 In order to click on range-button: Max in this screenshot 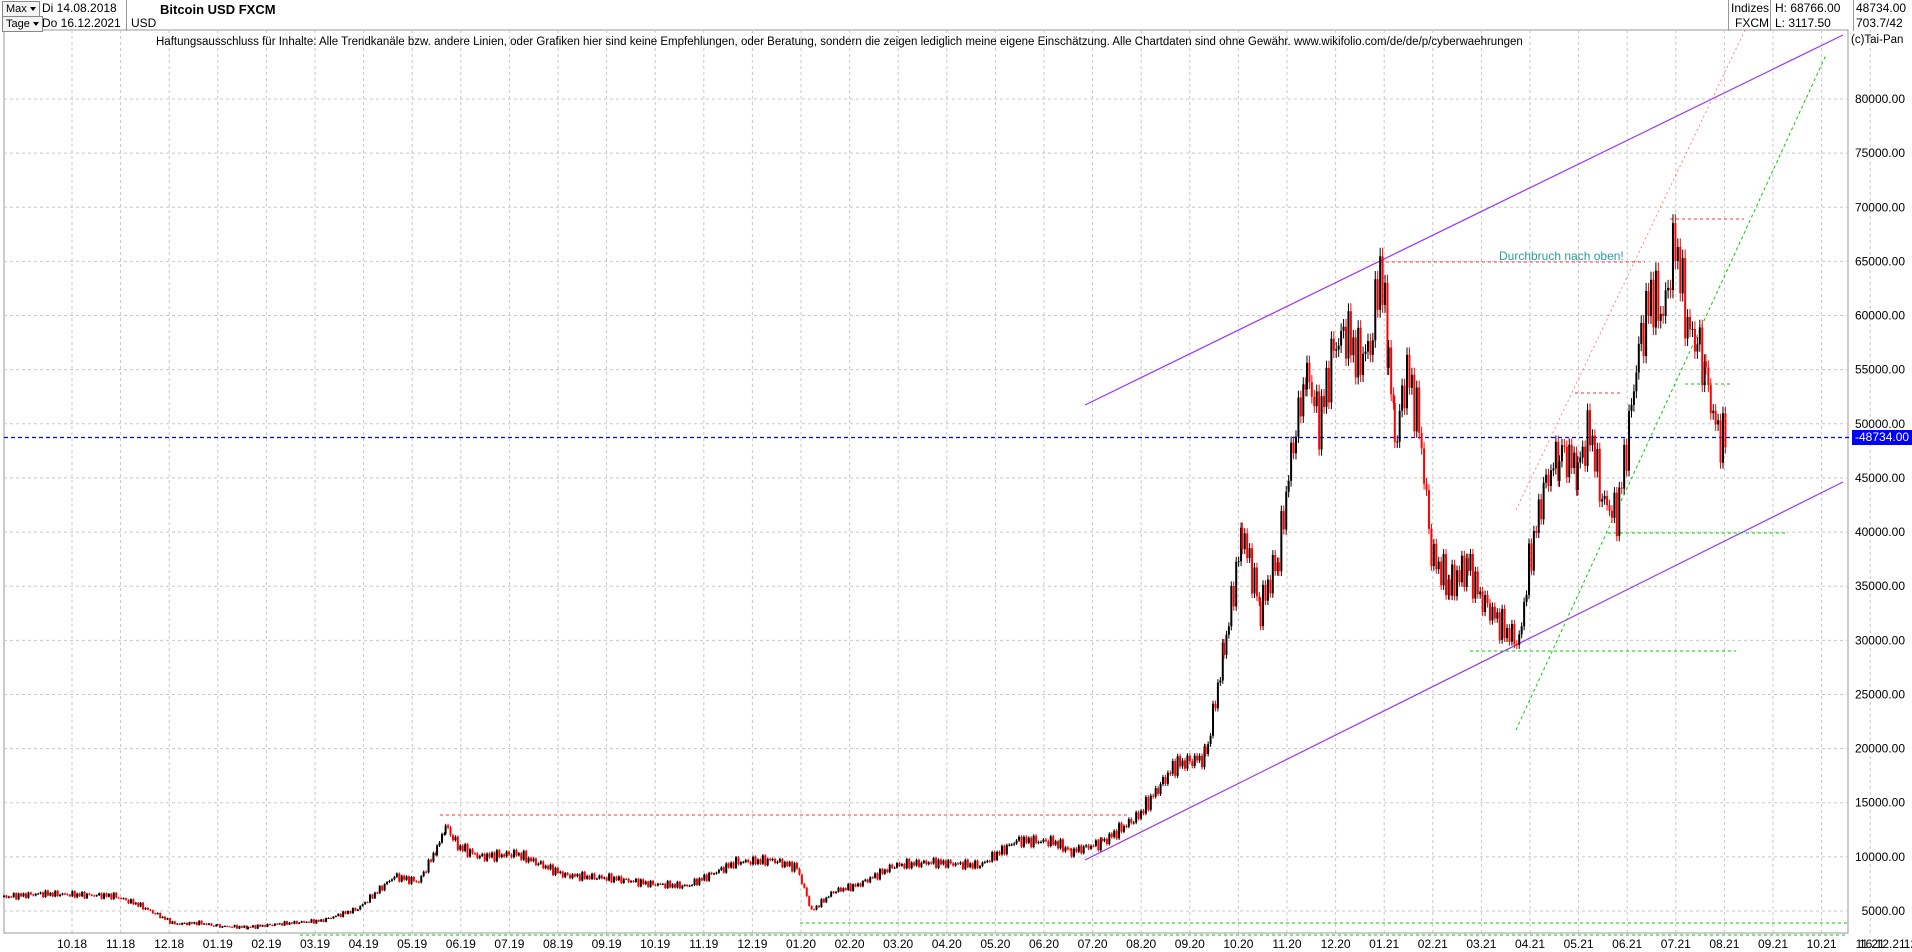, I will do `click(21, 9)`.